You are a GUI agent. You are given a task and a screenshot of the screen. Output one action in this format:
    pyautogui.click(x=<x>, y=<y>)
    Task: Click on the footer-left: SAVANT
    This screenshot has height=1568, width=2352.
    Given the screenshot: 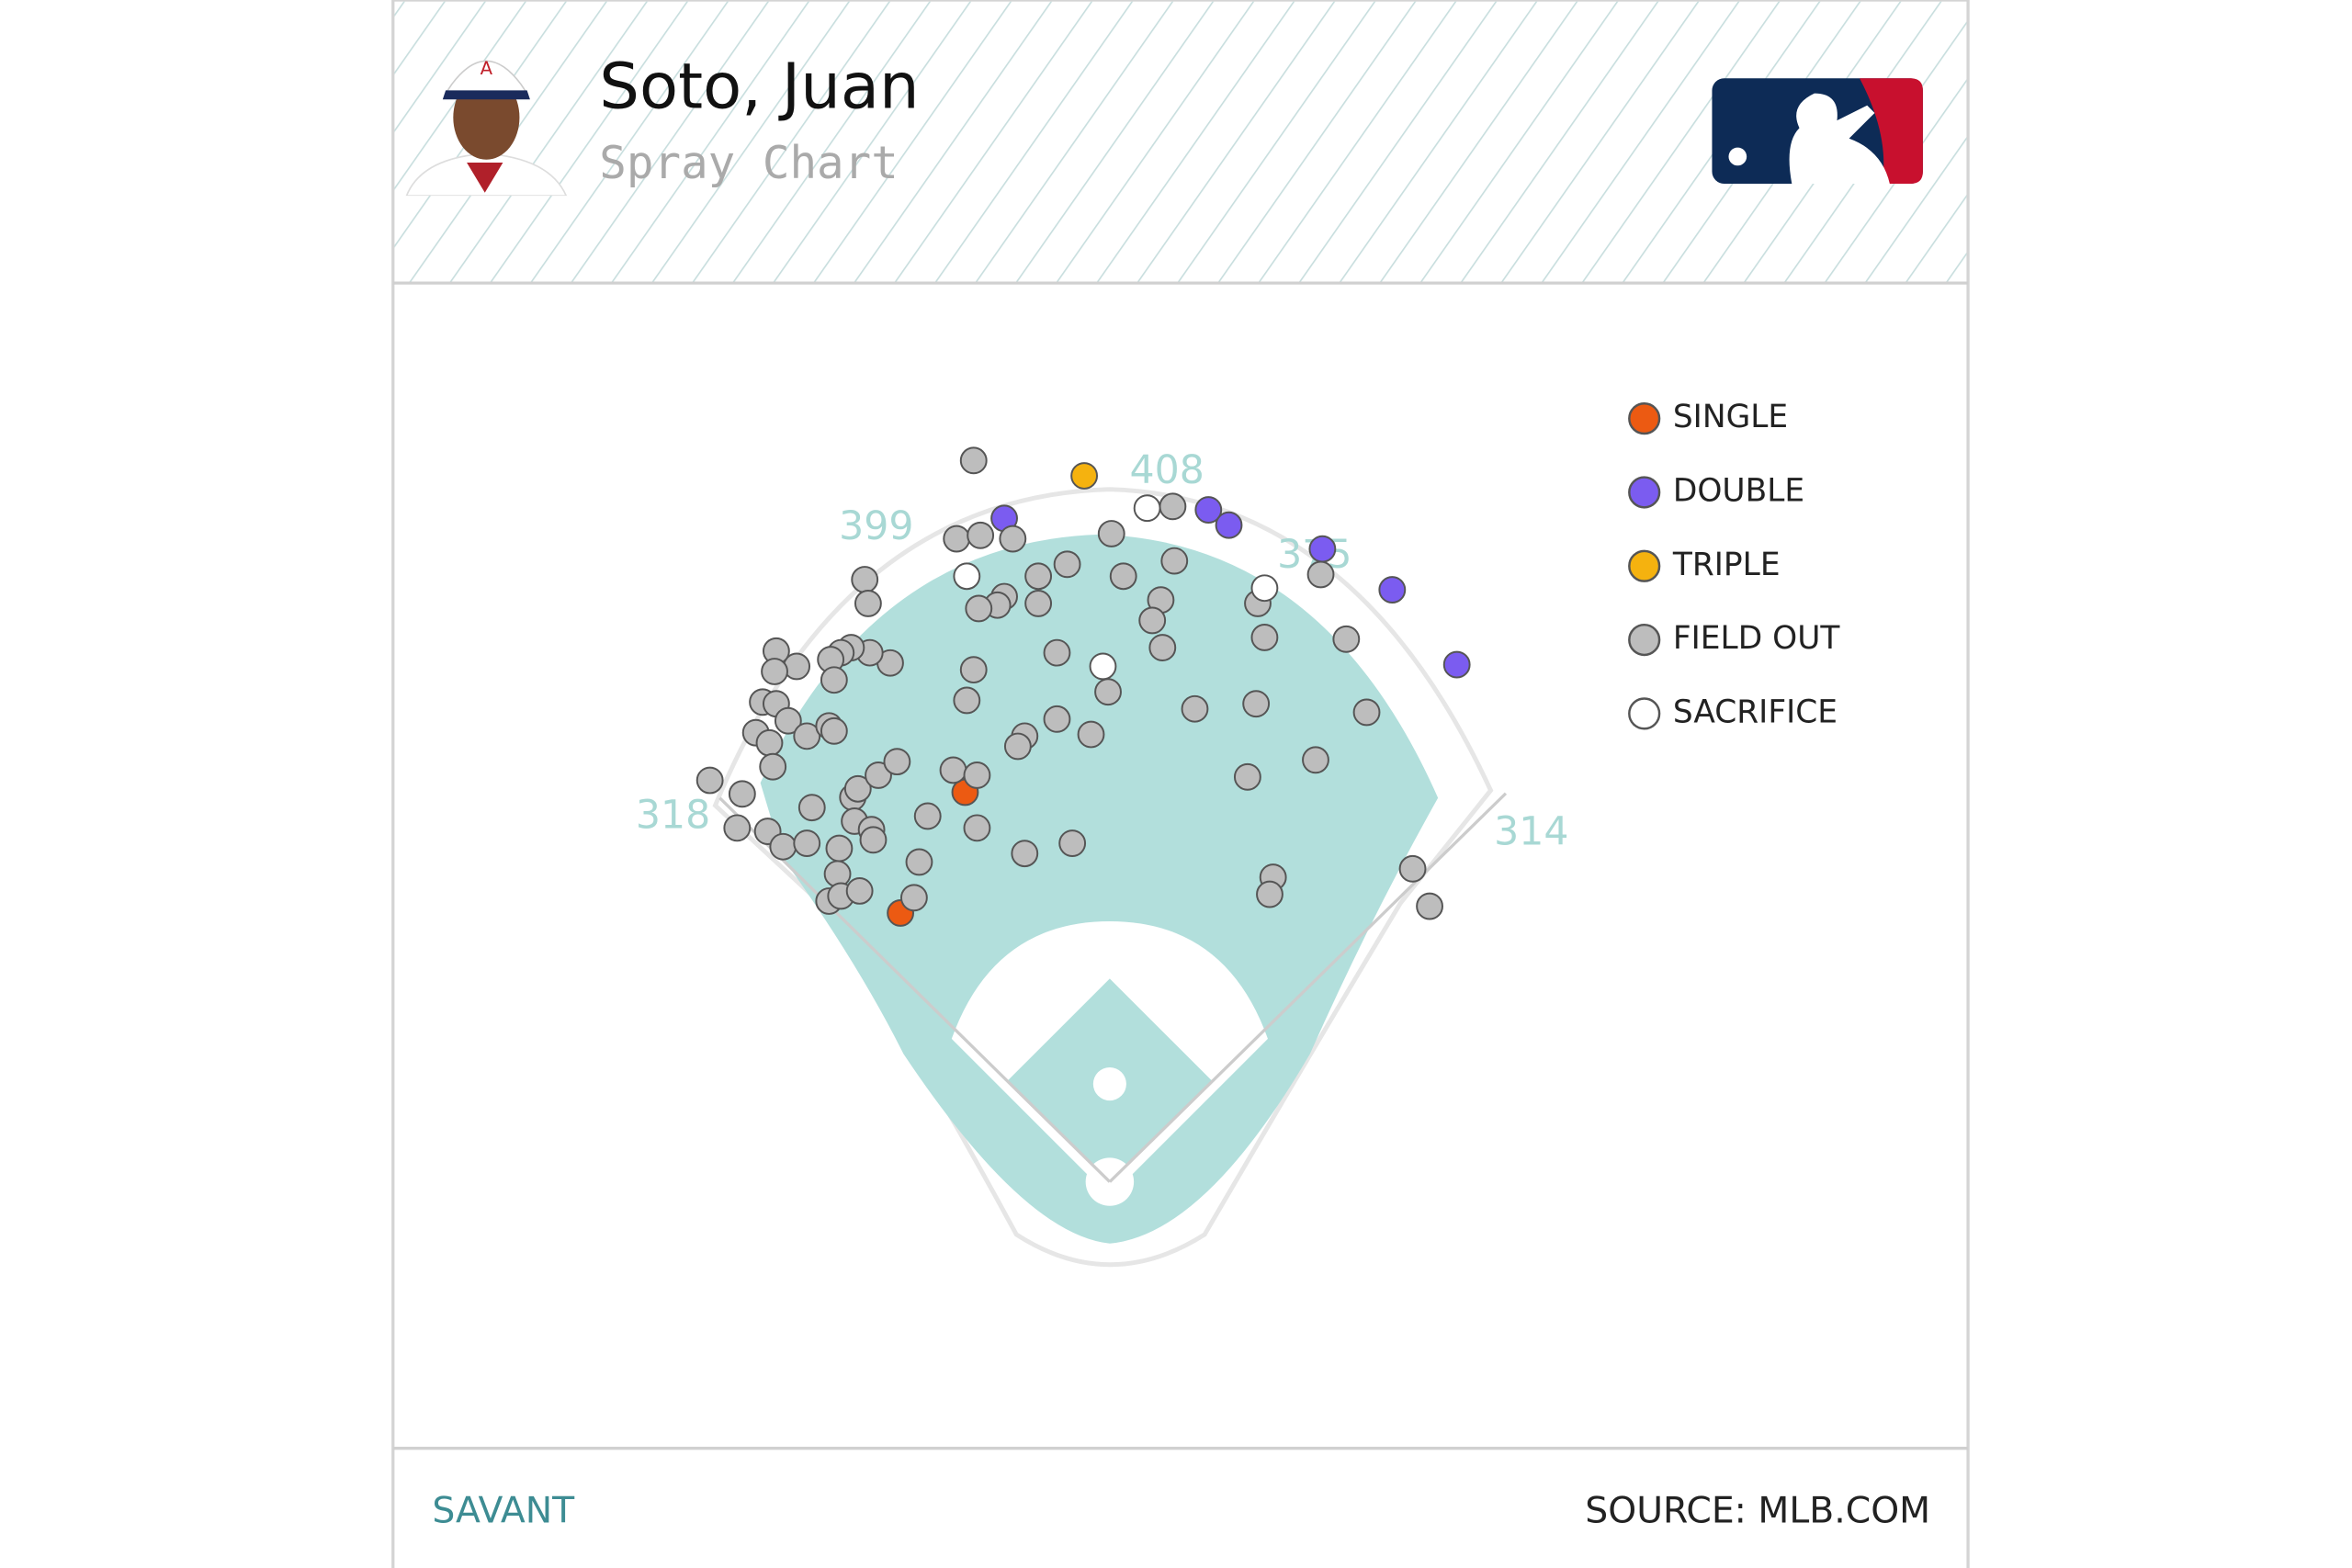 What is the action you would take?
    pyautogui.click(x=503, y=1511)
    